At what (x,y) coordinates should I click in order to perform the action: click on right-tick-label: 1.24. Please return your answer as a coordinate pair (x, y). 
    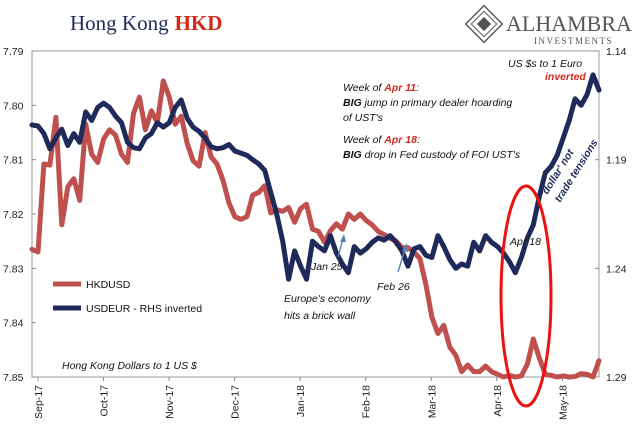
    Looking at the image, I should click on (616, 269).